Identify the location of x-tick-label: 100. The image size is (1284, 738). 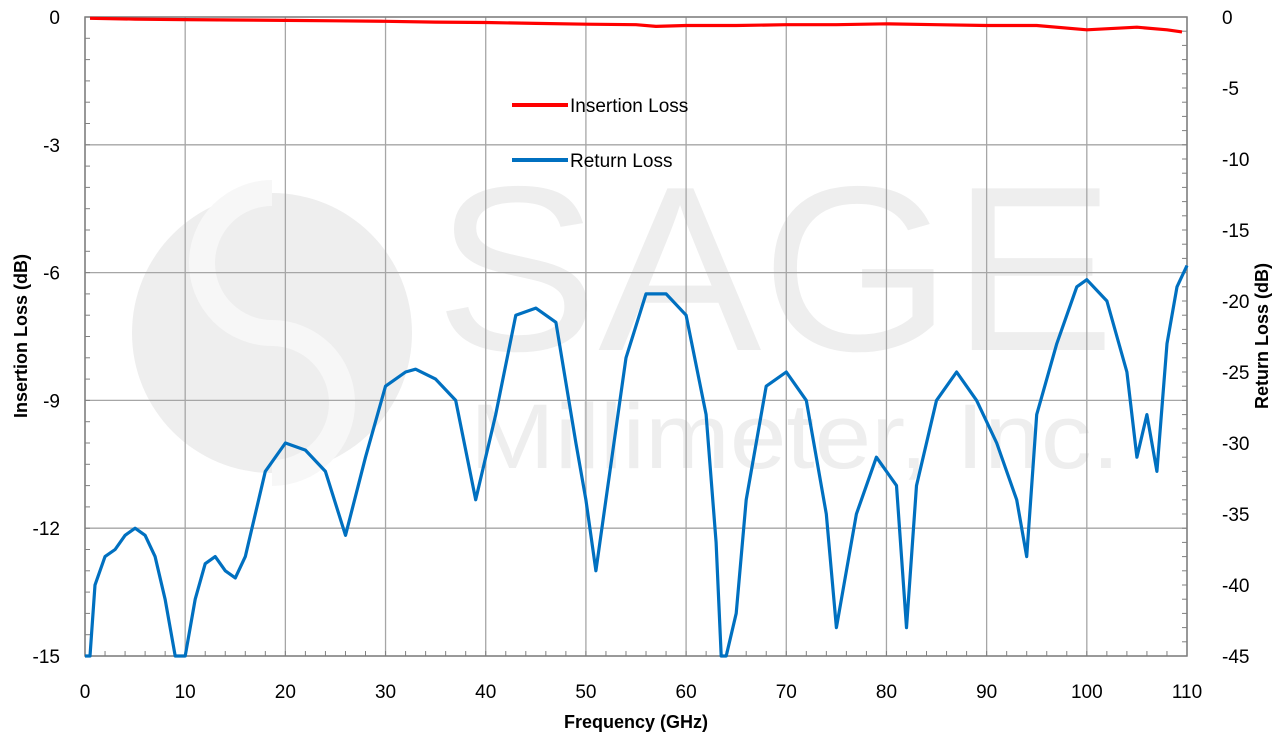
(1087, 692).